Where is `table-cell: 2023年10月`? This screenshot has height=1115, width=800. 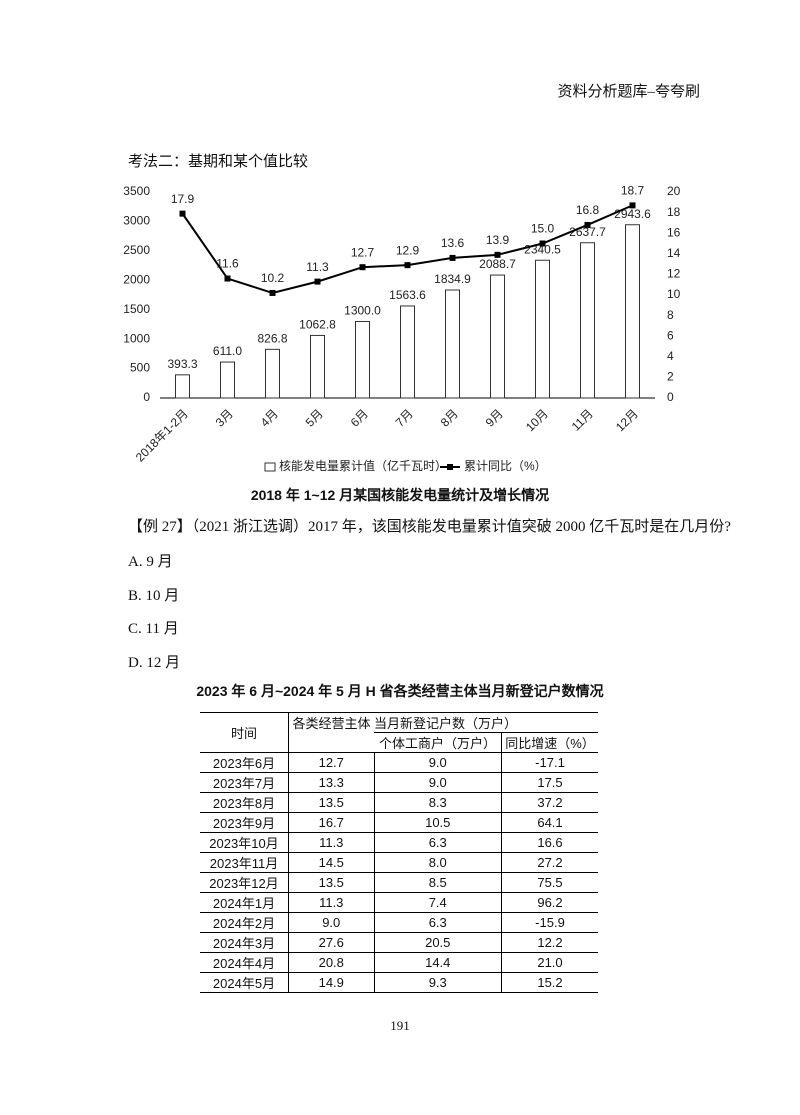 table-cell: 2023年10月 is located at coordinates (244, 842).